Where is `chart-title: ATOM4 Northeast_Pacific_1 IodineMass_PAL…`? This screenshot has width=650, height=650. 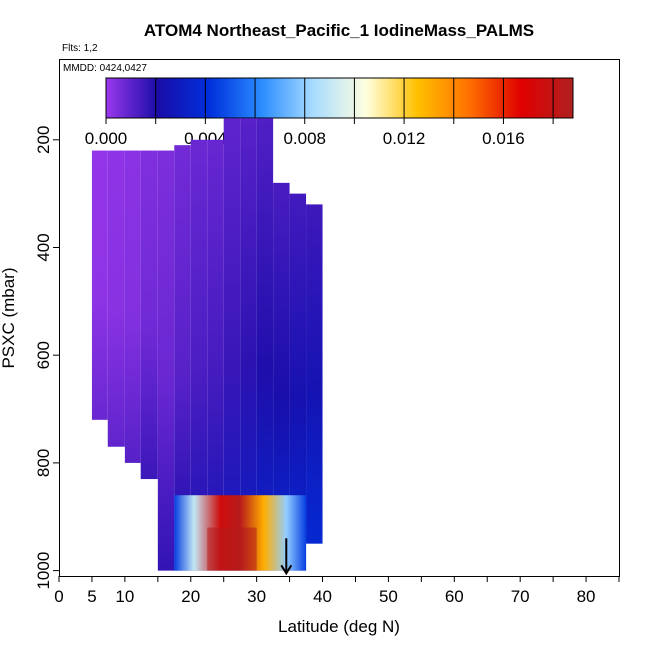
chart-title: ATOM4 Northeast_Pacific_1 IodineMass_PAL… is located at coordinates (339, 30).